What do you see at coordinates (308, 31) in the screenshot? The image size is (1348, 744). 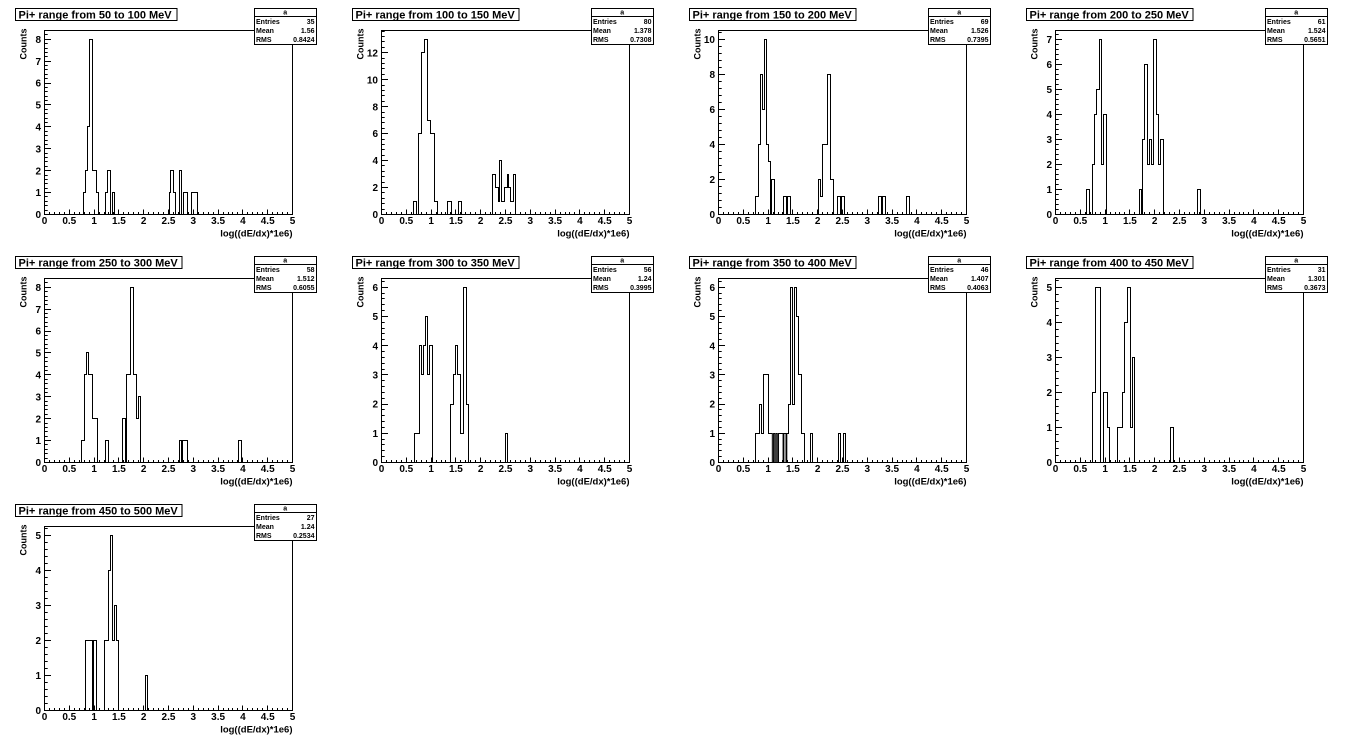 I see `svg-text: 1.56` at bounding box center [308, 31].